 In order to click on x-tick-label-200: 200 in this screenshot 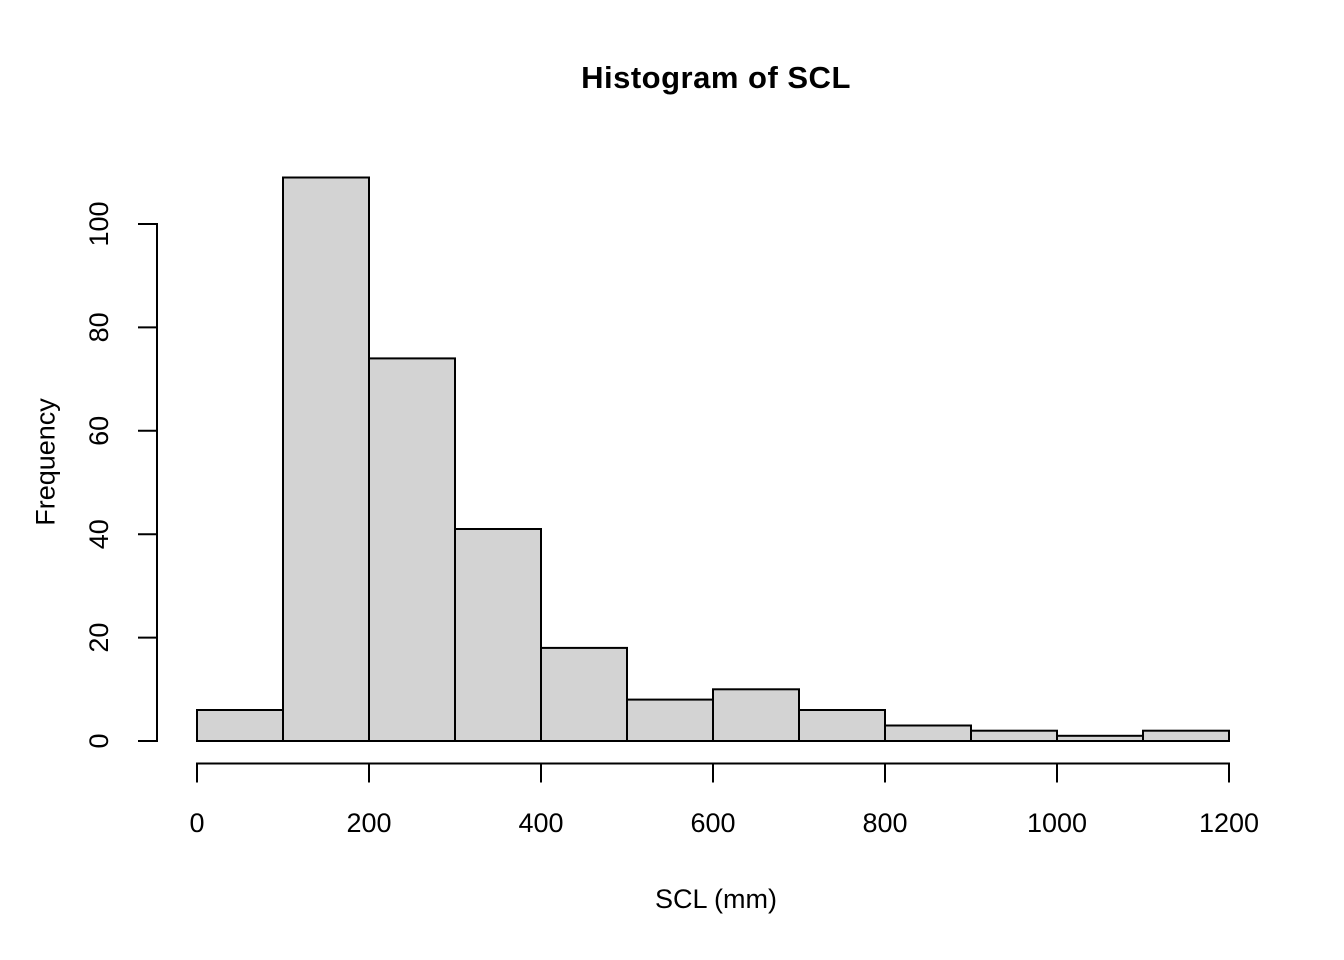, I will do `click(368, 823)`.